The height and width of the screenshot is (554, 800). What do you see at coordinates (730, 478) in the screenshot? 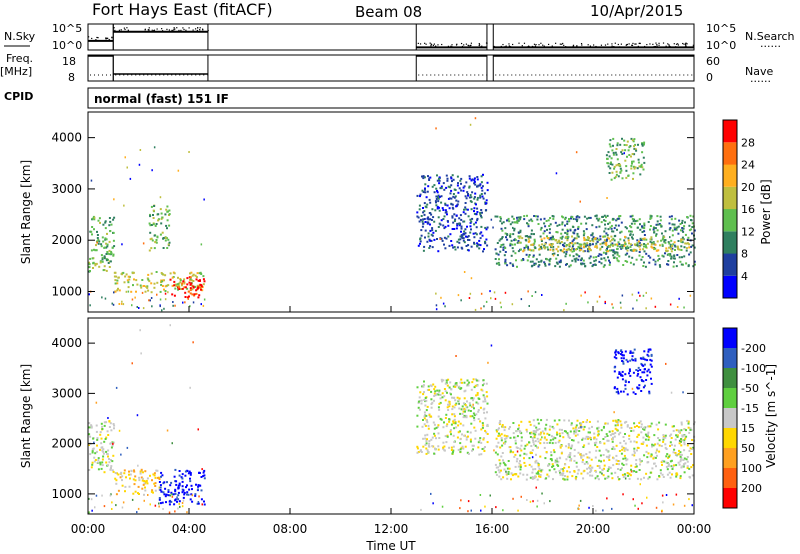
I see `colorbar-segment` at bounding box center [730, 478].